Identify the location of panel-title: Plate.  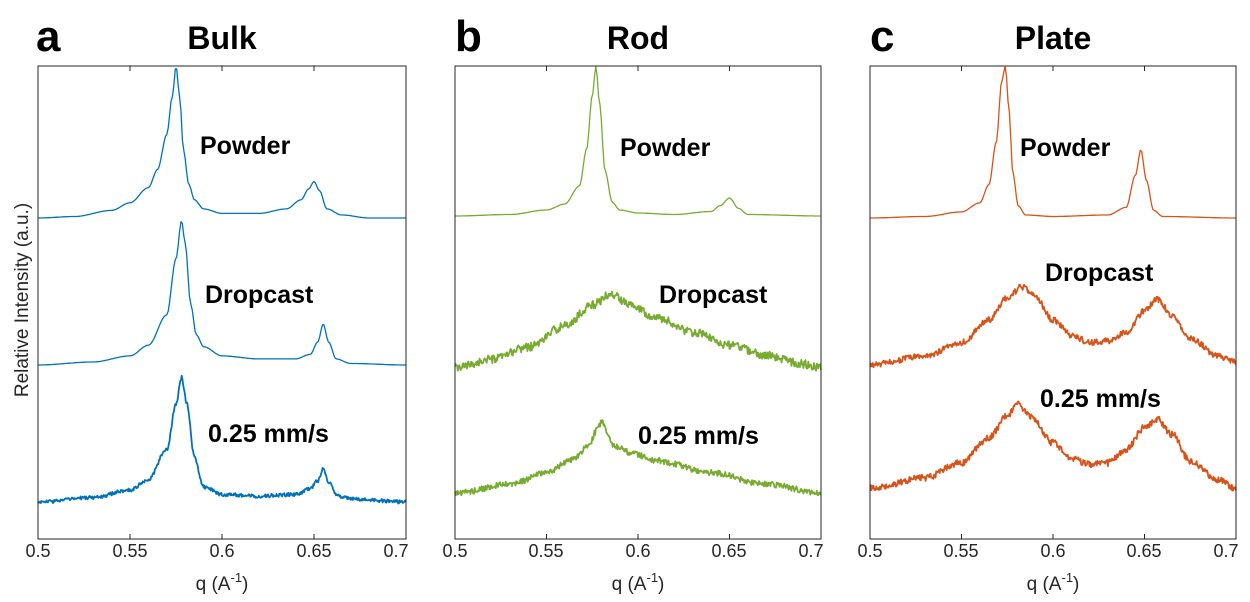
(1053, 38).